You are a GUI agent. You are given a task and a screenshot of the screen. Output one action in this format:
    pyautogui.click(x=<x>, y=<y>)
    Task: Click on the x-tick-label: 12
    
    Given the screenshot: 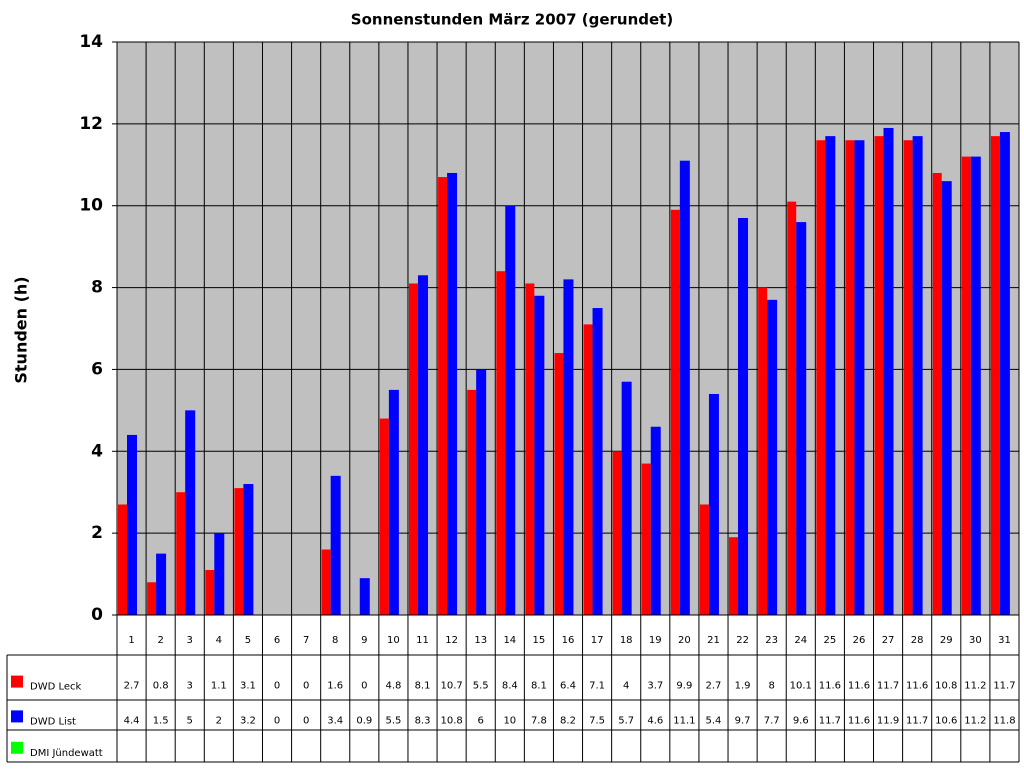 What is the action you would take?
    pyautogui.click(x=451, y=640)
    